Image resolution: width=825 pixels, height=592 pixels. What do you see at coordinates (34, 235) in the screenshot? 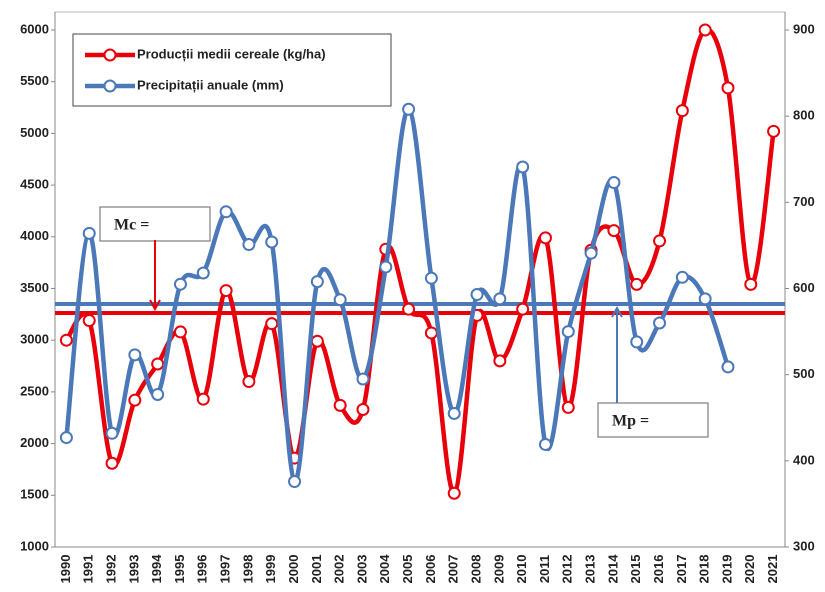
I see `y-tick-label: 4000` at bounding box center [34, 235].